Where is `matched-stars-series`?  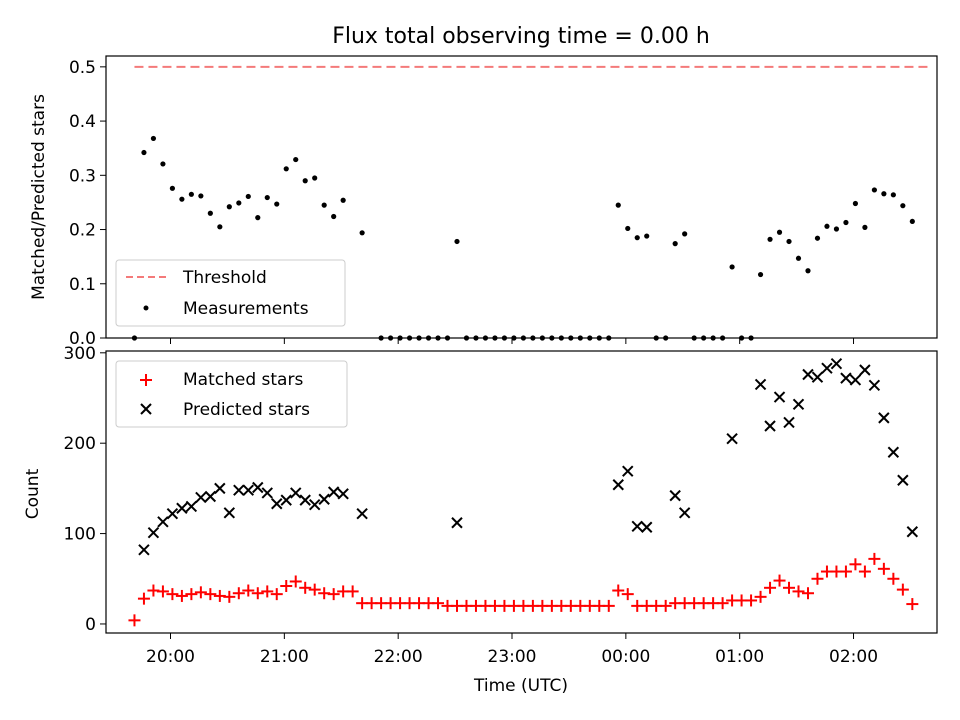
matched-stars-series is located at coordinates (523, 589).